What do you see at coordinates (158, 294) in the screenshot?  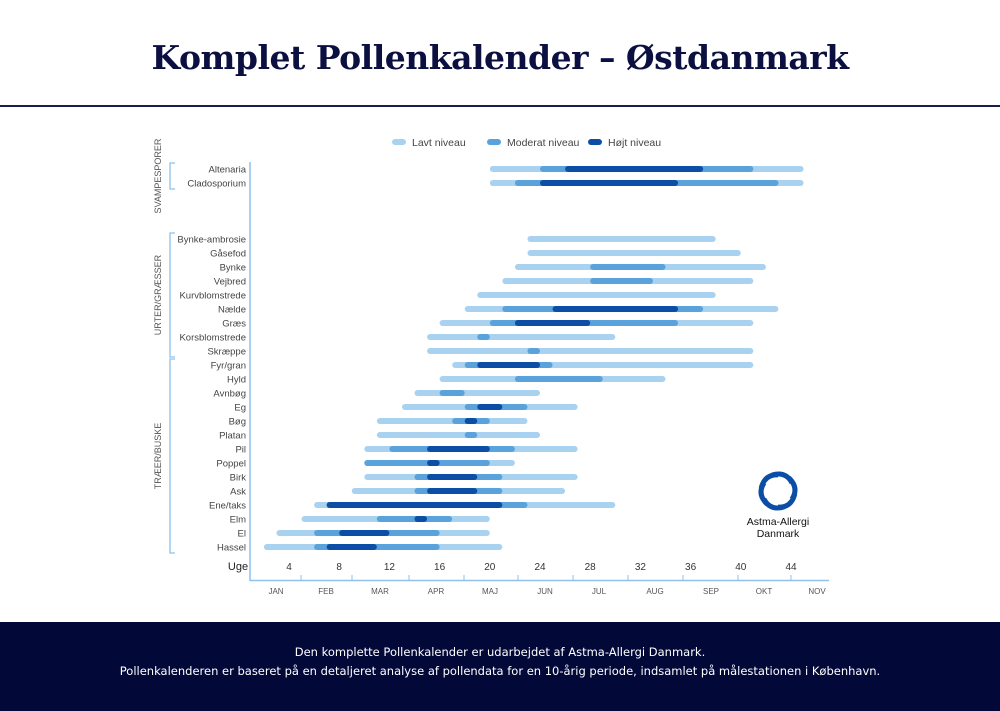 I see `group-label: URTER/GRÆSSER` at bounding box center [158, 294].